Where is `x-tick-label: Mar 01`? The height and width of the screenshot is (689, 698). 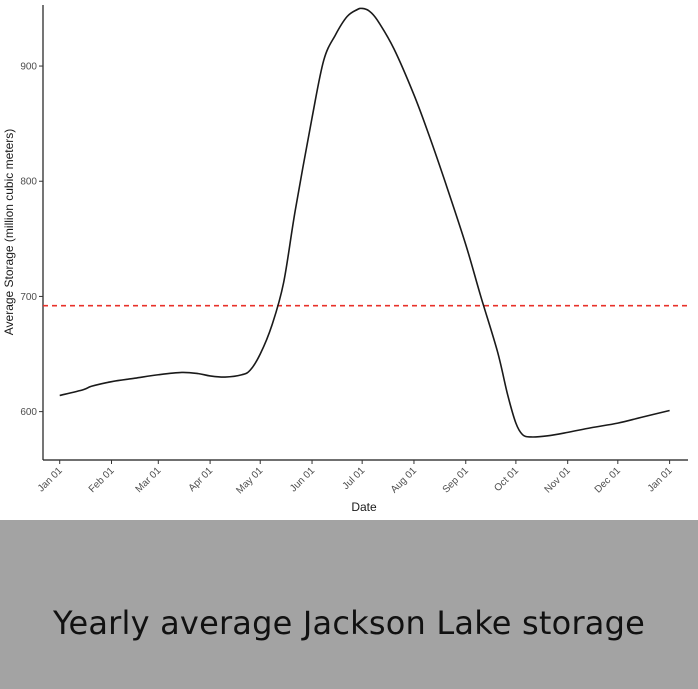 x-tick-label: Mar 01 is located at coordinates (149, 480).